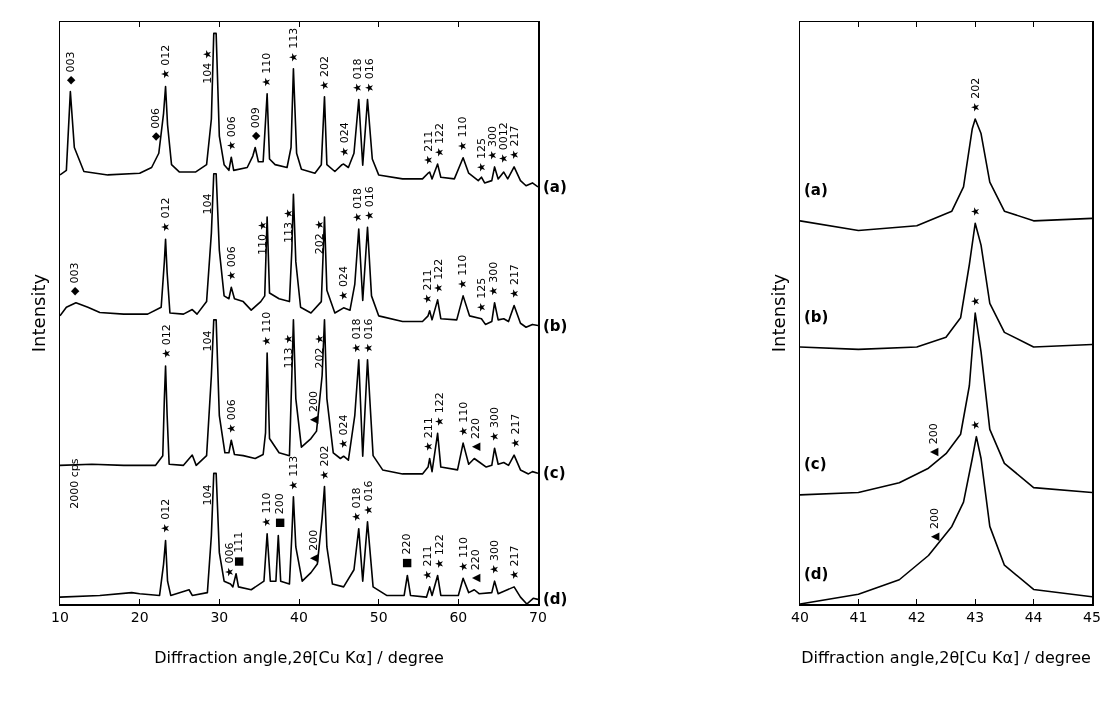 The height and width of the screenshot is (704, 1112). What do you see at coordinates (407, 551) in the screenshot?
I see `annotation: ■ 220` at bounding box center [407, 551].